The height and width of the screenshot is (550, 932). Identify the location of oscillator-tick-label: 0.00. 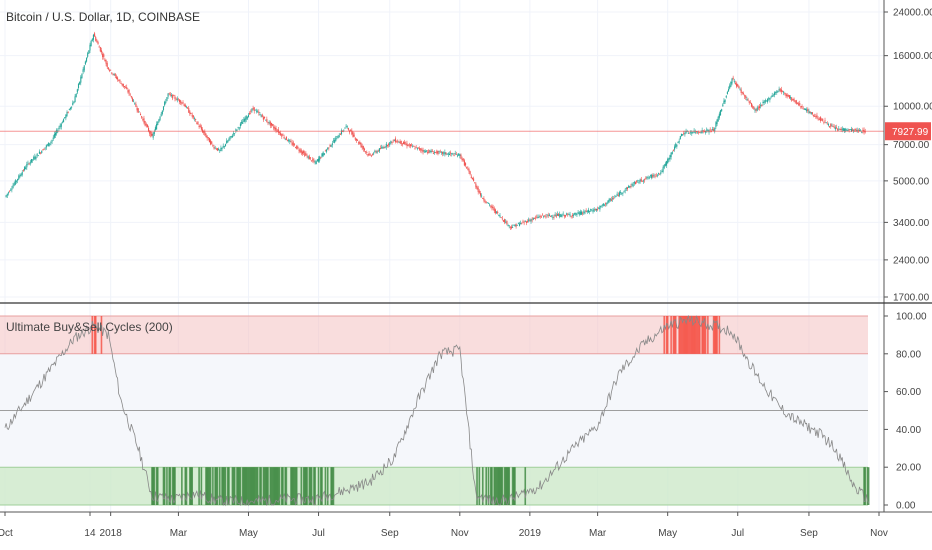
(906, 506).